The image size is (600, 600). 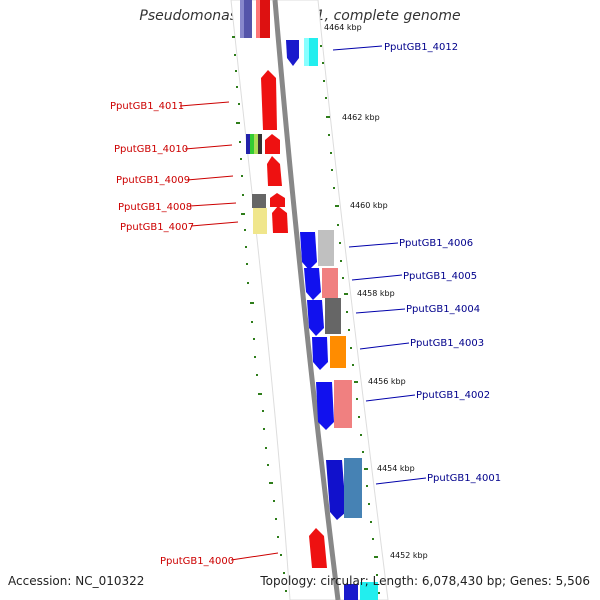 I want to click on gene-label: PputGB1_4006, so click(x=436, y=243).